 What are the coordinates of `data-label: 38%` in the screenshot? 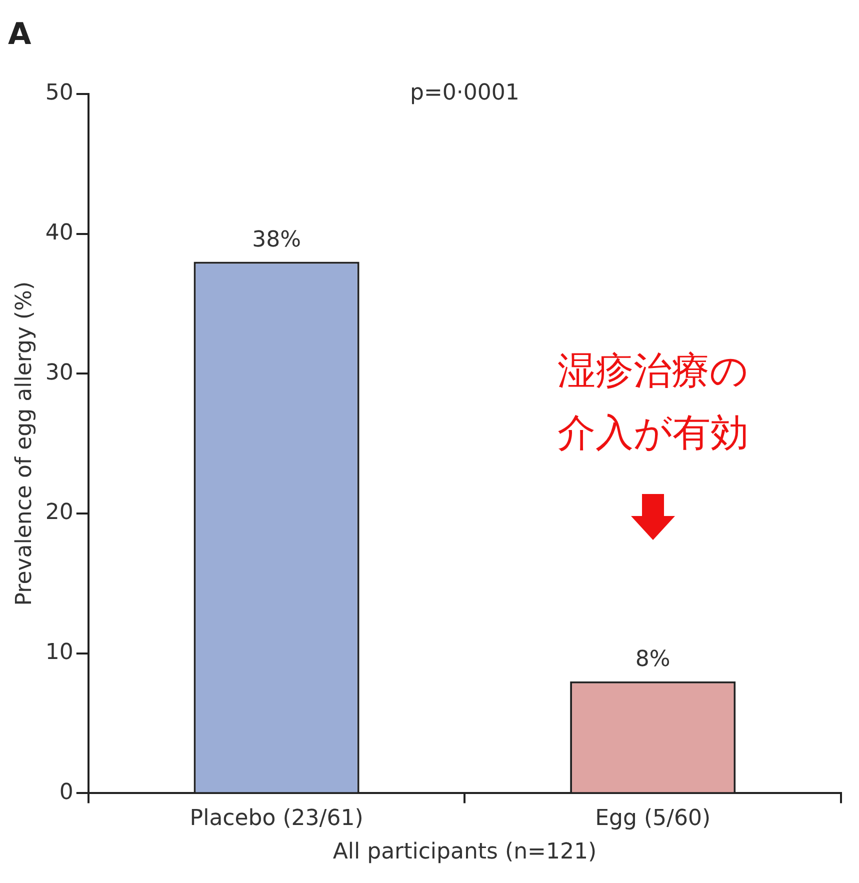 It's located at (276, 240).